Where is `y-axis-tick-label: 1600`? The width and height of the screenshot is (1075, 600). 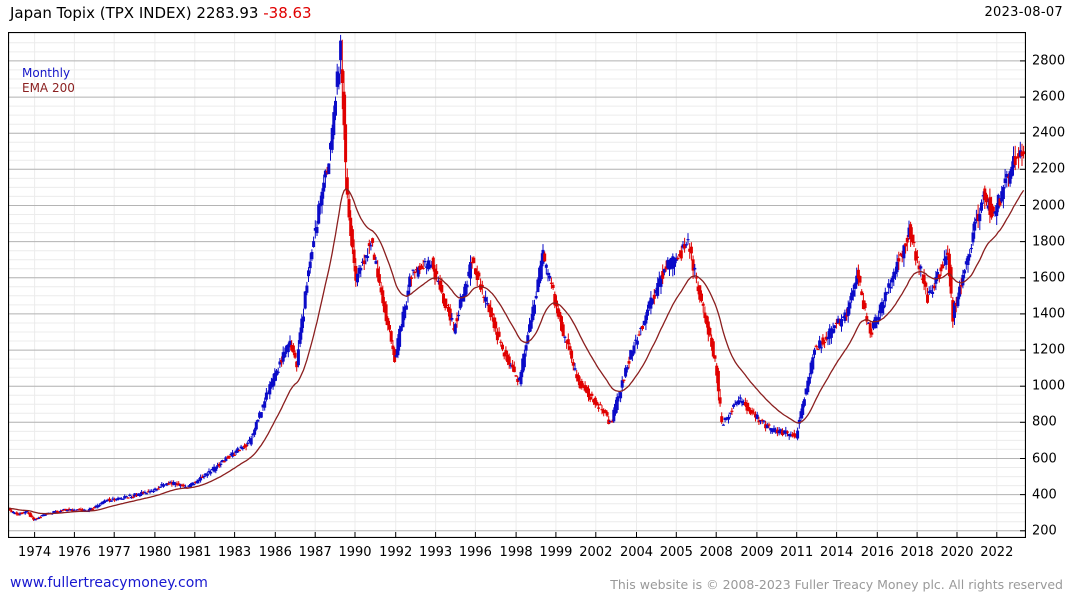
y-axis-tick-label: 1600 is located at coordinates (1049, 278).